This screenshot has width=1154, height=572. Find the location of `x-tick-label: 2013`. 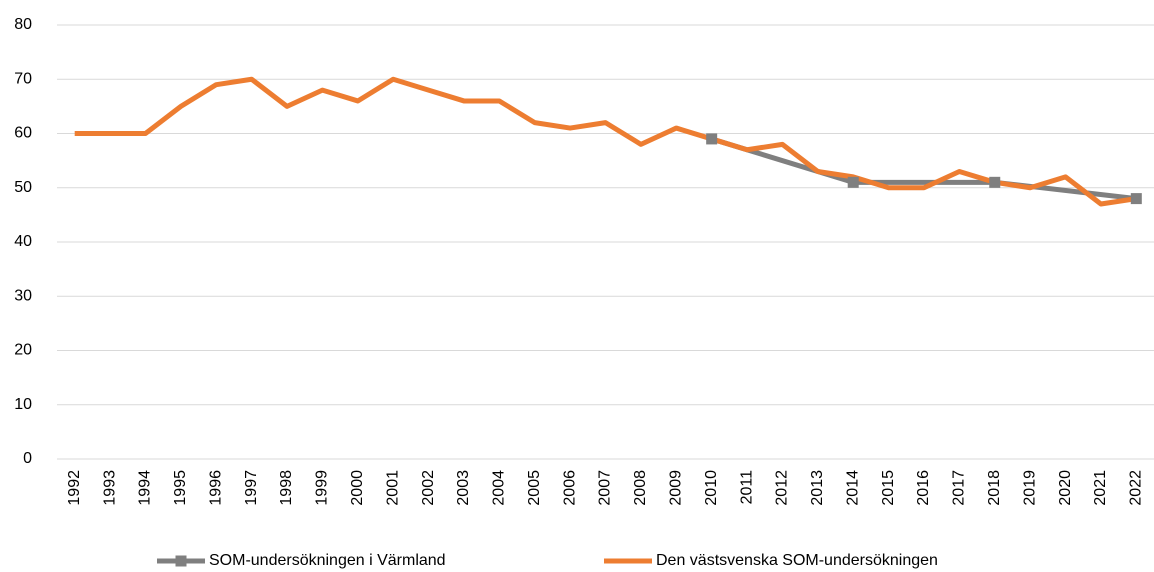

x-tick-label: 2013 is located at coordinates (817, 488).